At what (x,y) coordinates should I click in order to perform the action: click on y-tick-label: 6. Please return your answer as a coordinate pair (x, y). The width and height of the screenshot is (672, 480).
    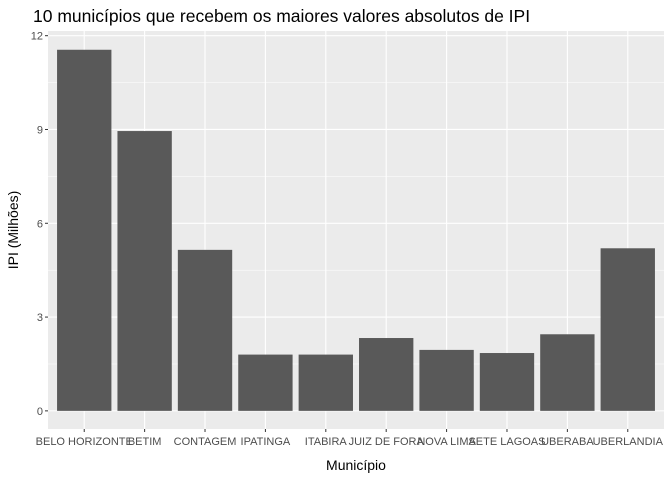
    Looking at the image, I should click on (40, 224).